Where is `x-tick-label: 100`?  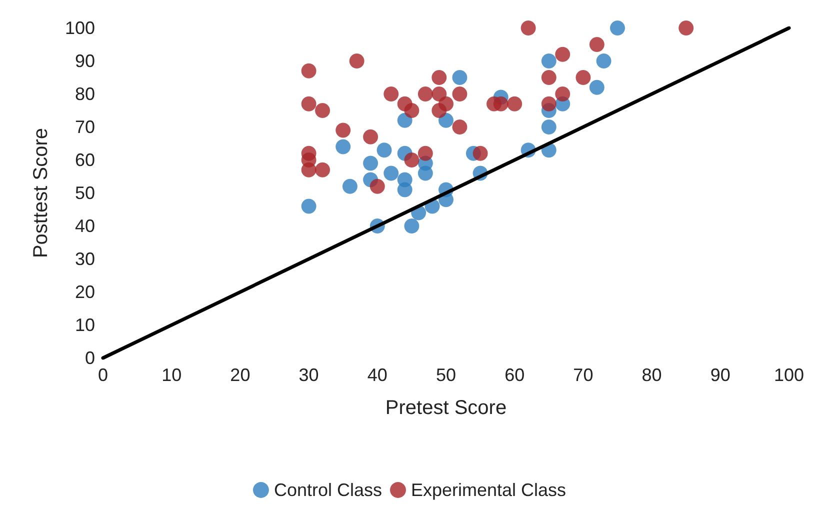 x-tick-label: 100 is located at coordinates (789, 375).